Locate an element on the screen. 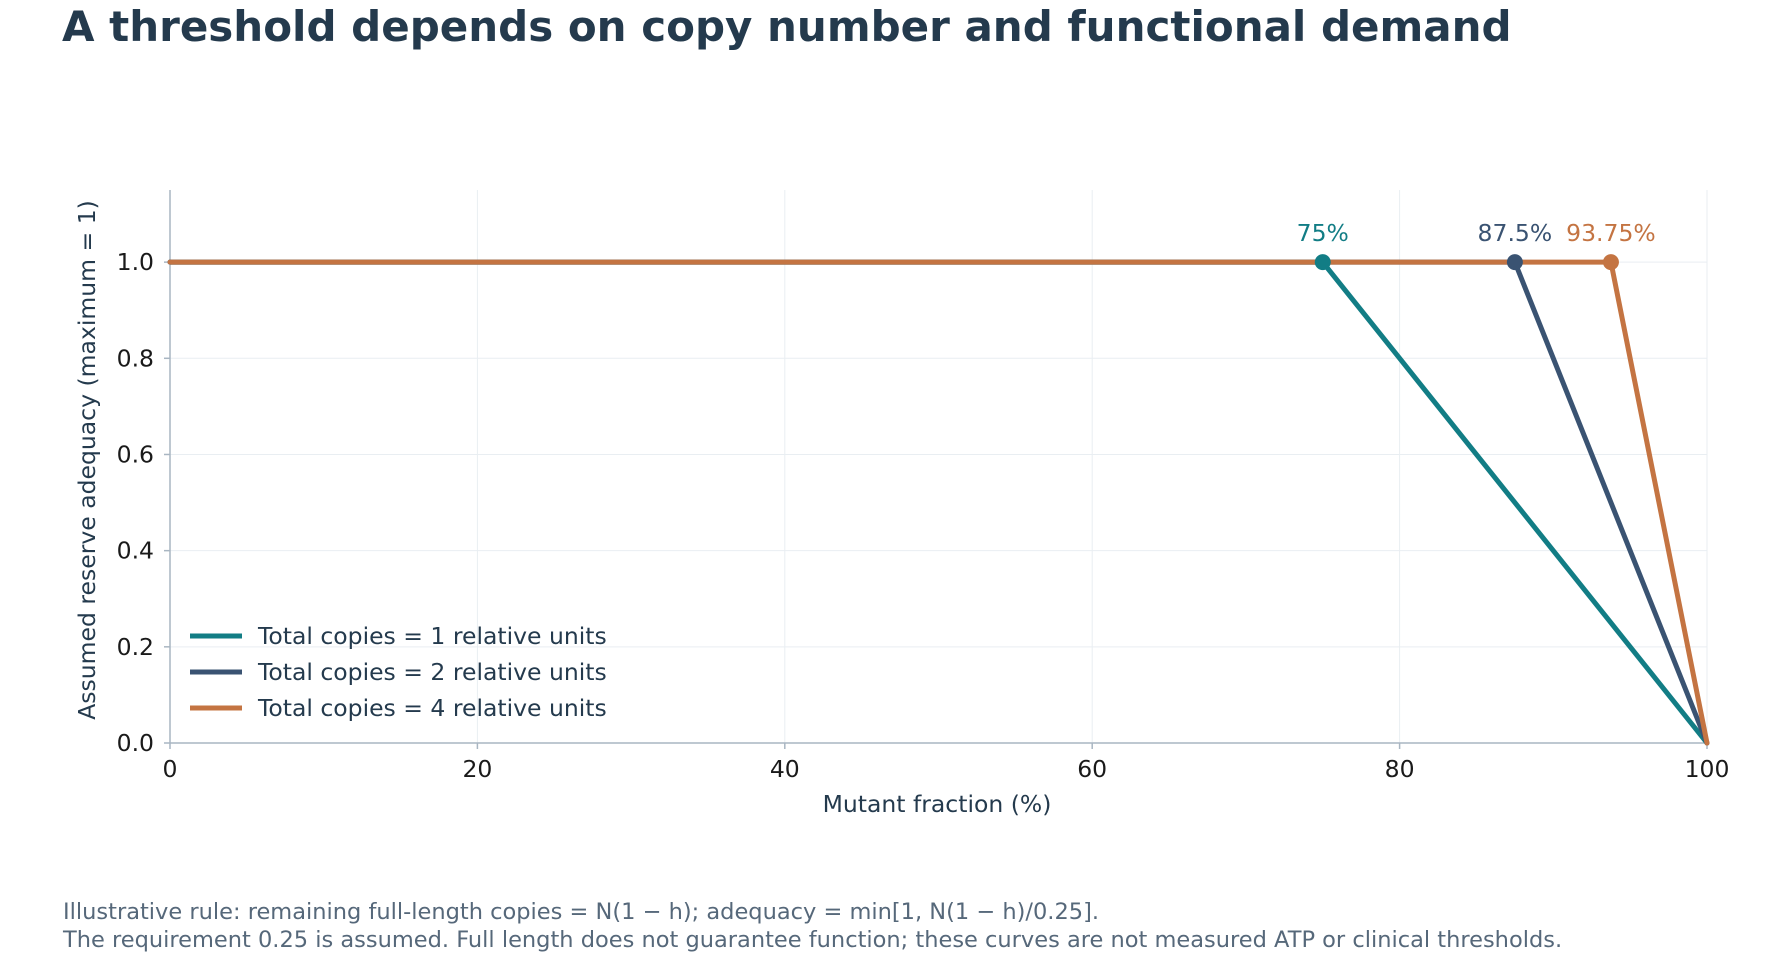  x-axis-label: Mutant fraction (%) is located at coordinates (937, 804).